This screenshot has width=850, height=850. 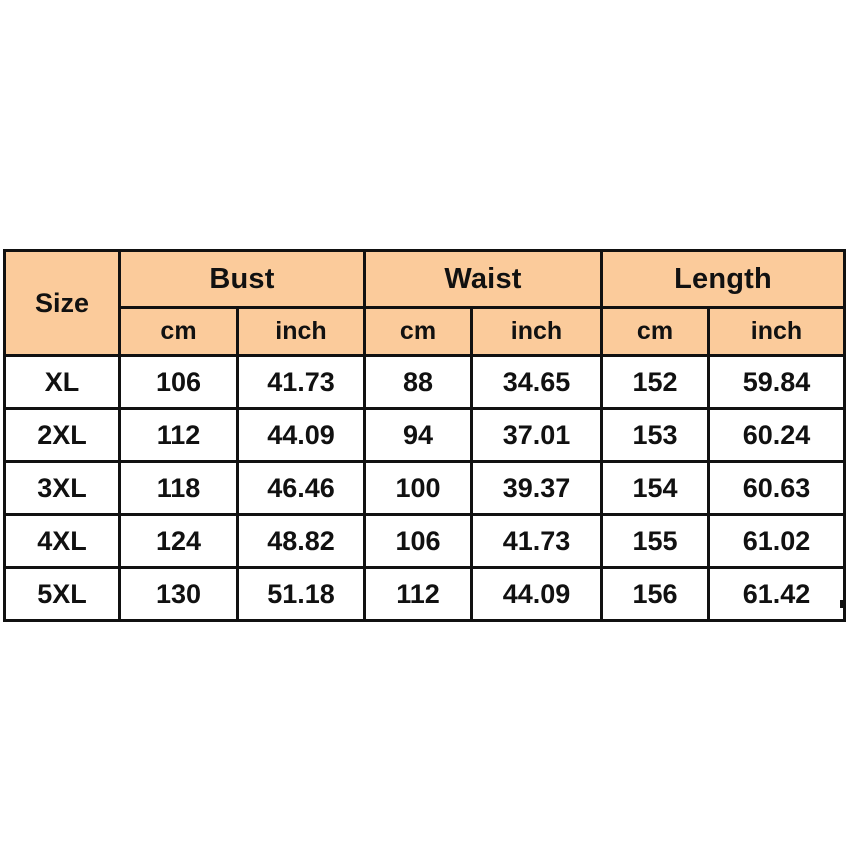 I want to click on cell-size: 3XL, so click(x=62, y=488).